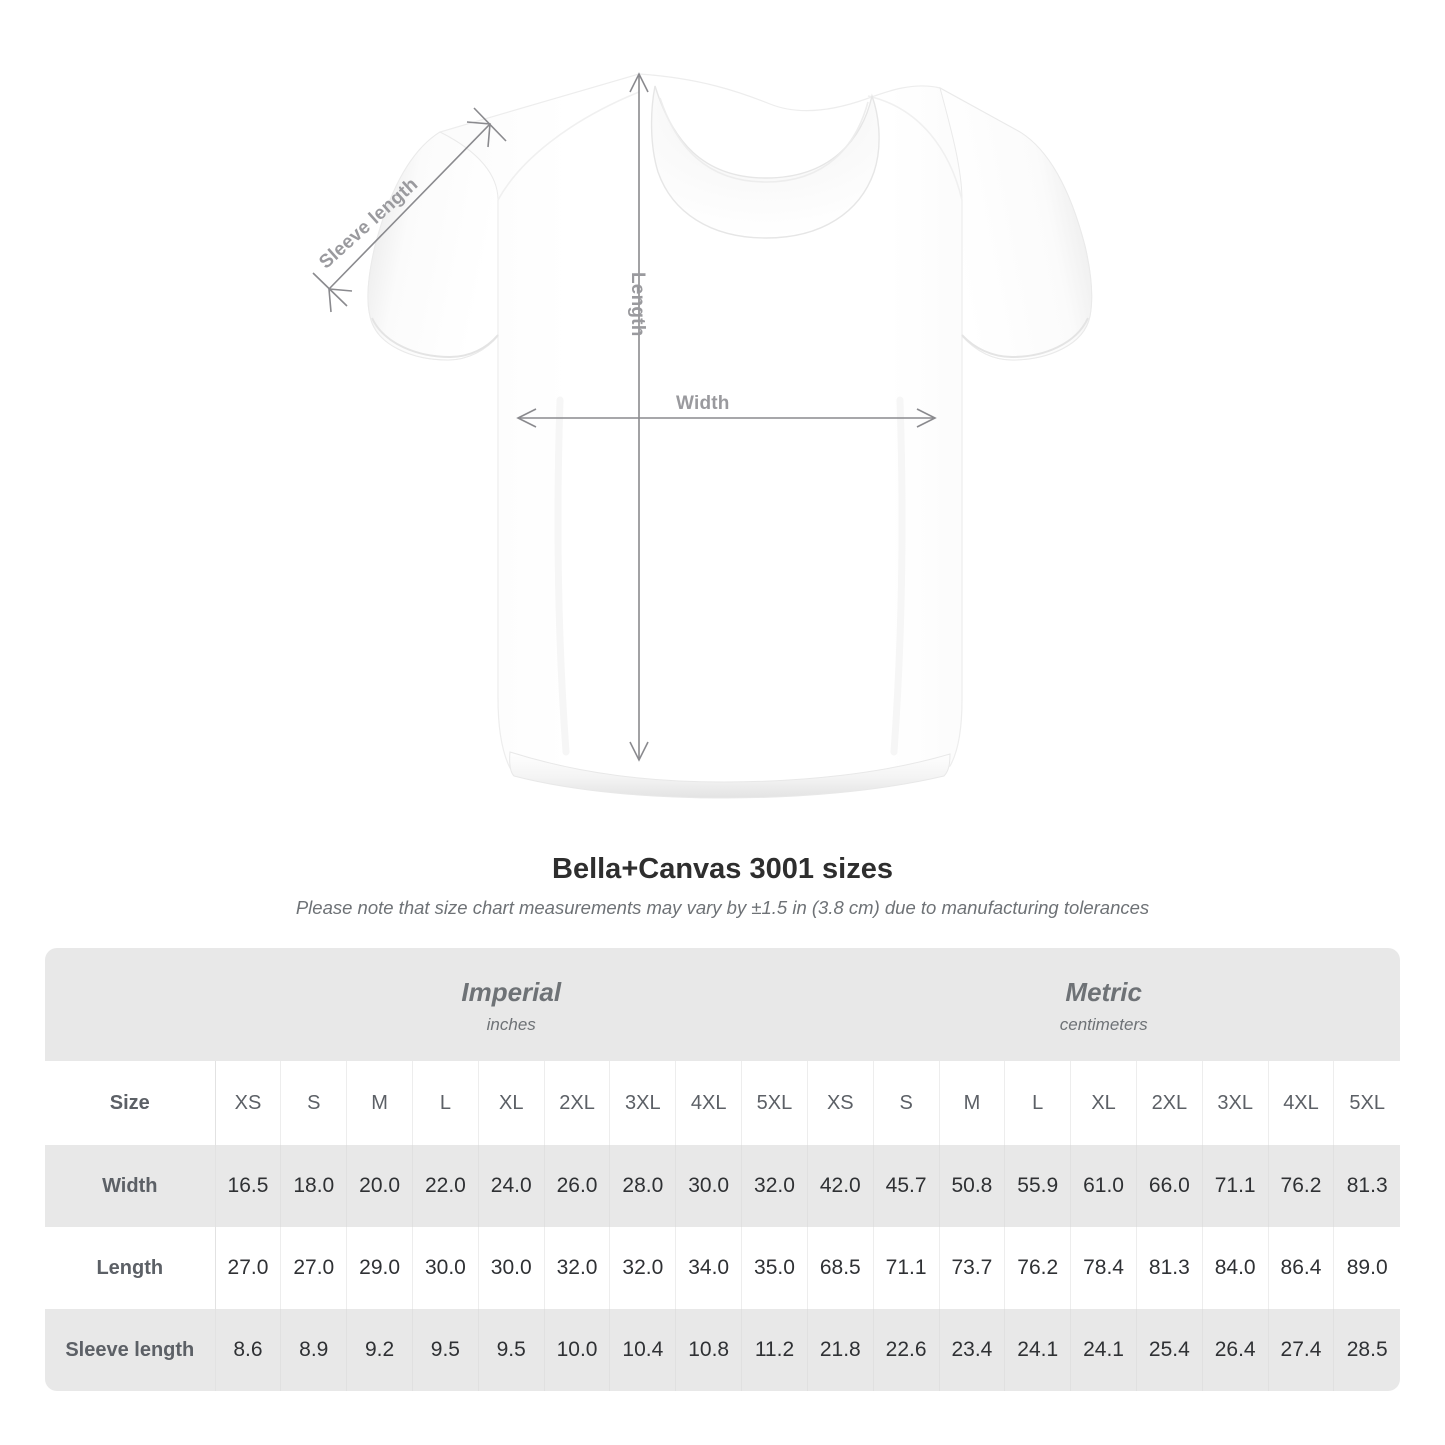 This screenshot has width=1445, height=1445. Describe the element at coordinates (409, 210) in the screenshot. I see `sleeve-length-arrow` at that location.